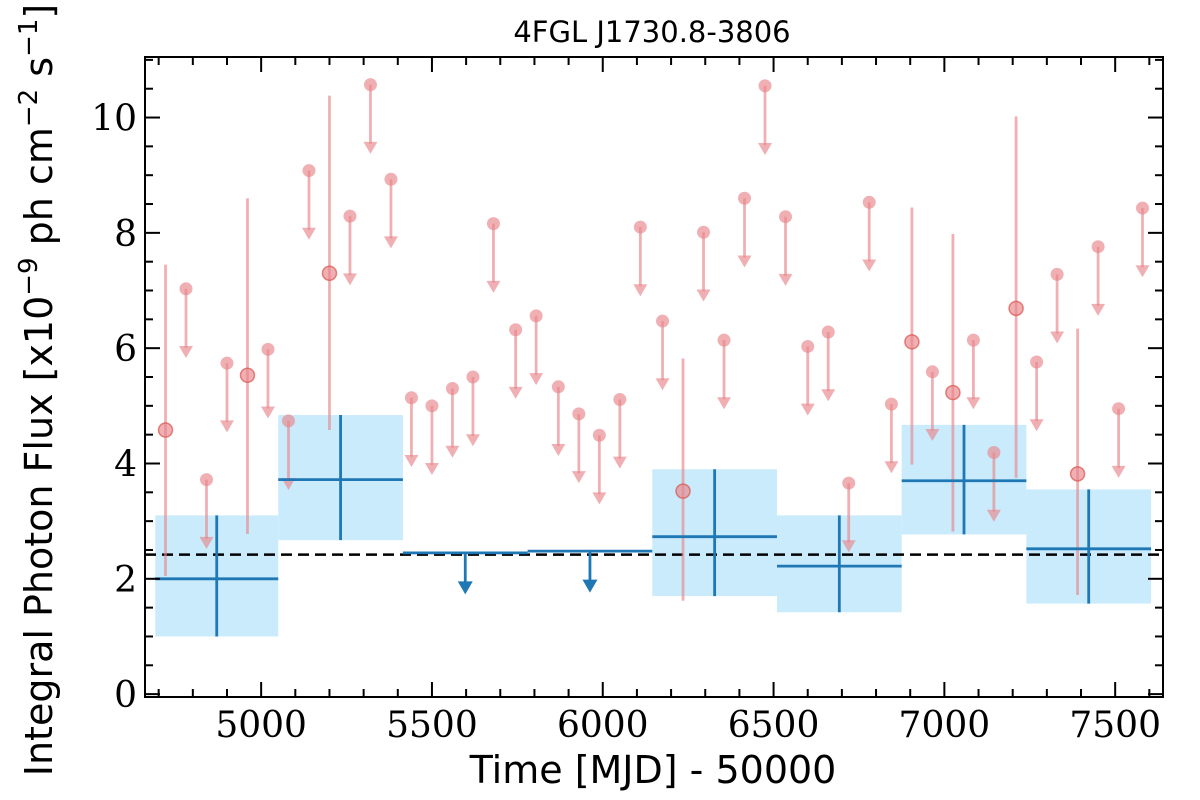 The width and height of the screenshot is (1200, 800). Describe the element at coordinates (651, 32) in the screenshot. I see `chart-title: 4FGL J1730.8-3806` at that location.